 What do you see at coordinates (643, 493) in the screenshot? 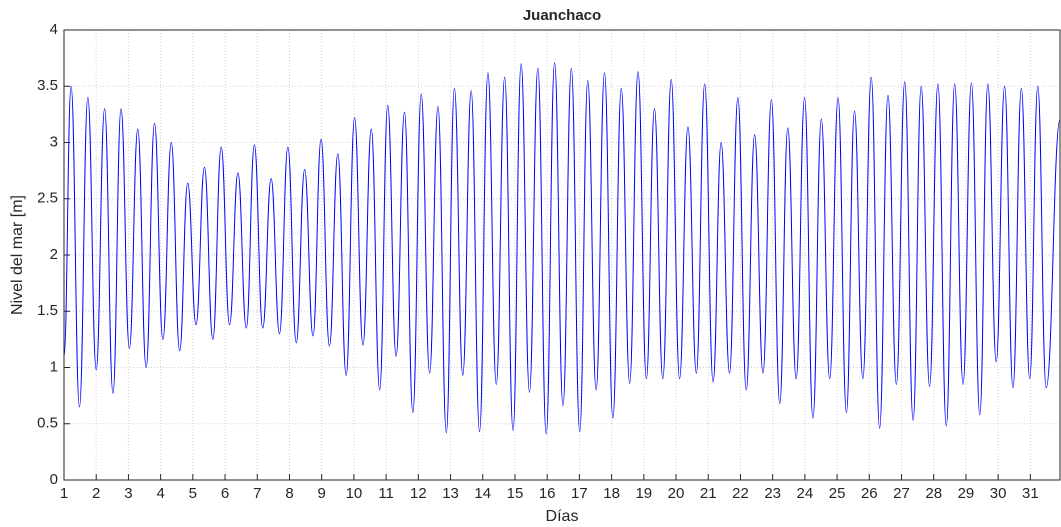
I see `x-tick-label: 19` at bounding box center [643, 493].